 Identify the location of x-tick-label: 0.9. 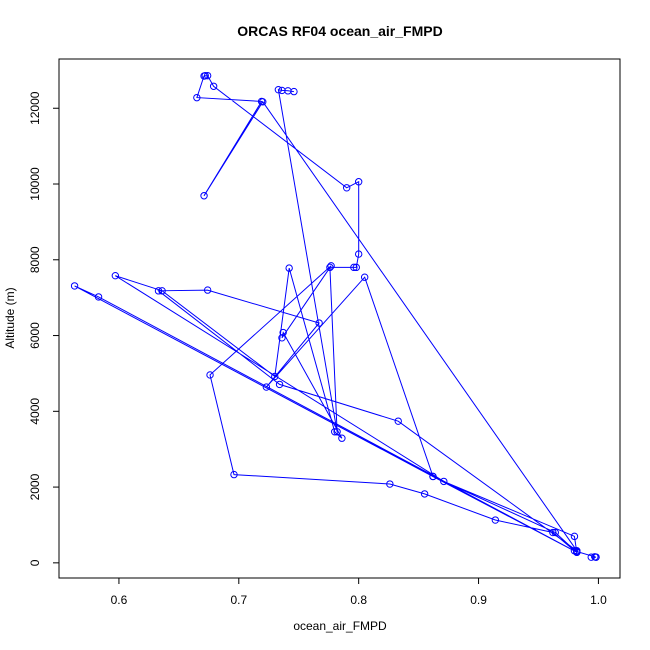
(478, 600).